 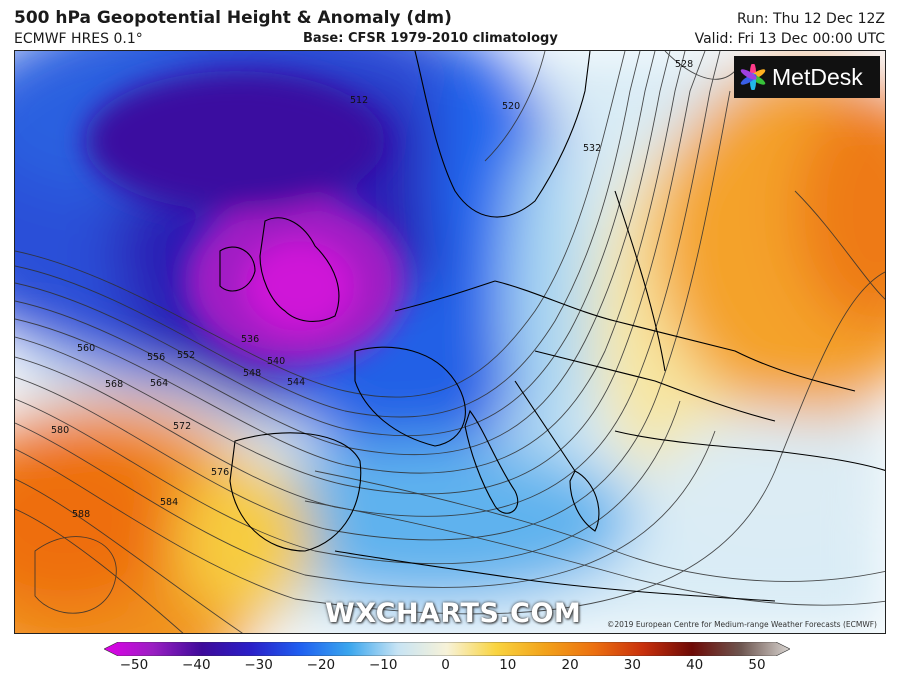 What do you see at coordinates (811, 19) in the screenshot?
I see `run-time-label: Run: Thu 12 Dec 12Z` at bounding box center [811, 19].